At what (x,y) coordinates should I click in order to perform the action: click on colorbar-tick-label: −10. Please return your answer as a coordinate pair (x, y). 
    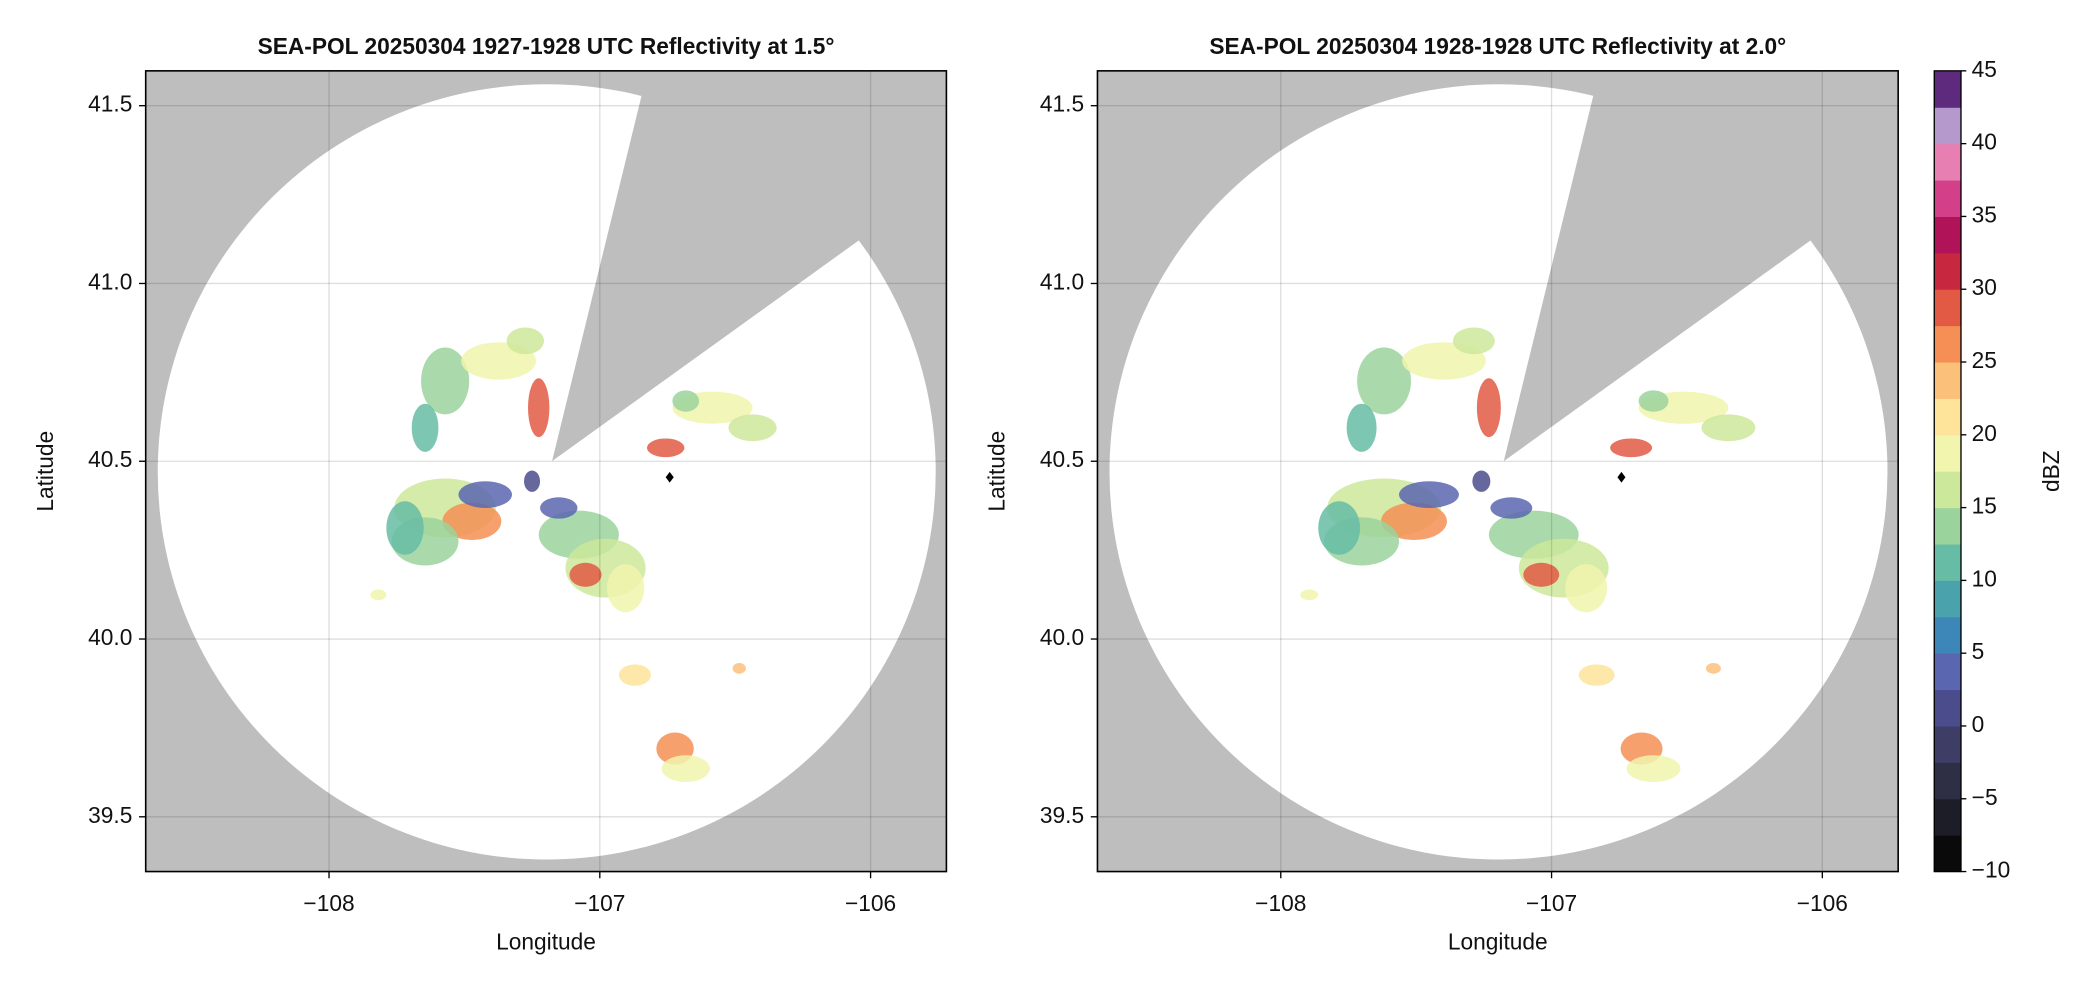
    Looking at the image, I should click on (1991, 870).